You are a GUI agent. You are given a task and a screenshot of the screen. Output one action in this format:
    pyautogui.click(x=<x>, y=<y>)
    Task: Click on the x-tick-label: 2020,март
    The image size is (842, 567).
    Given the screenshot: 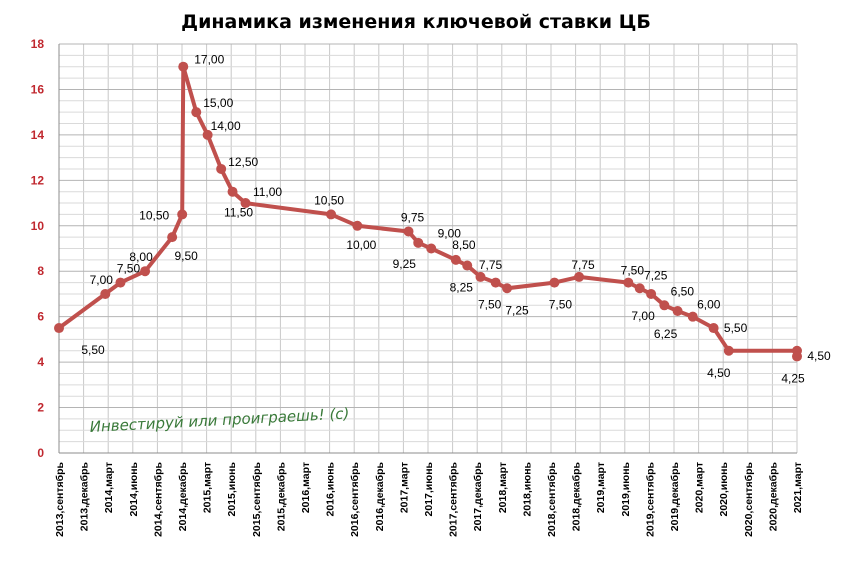 What is the action you would take?
    pyautogui.click(x=700, y=487)
    